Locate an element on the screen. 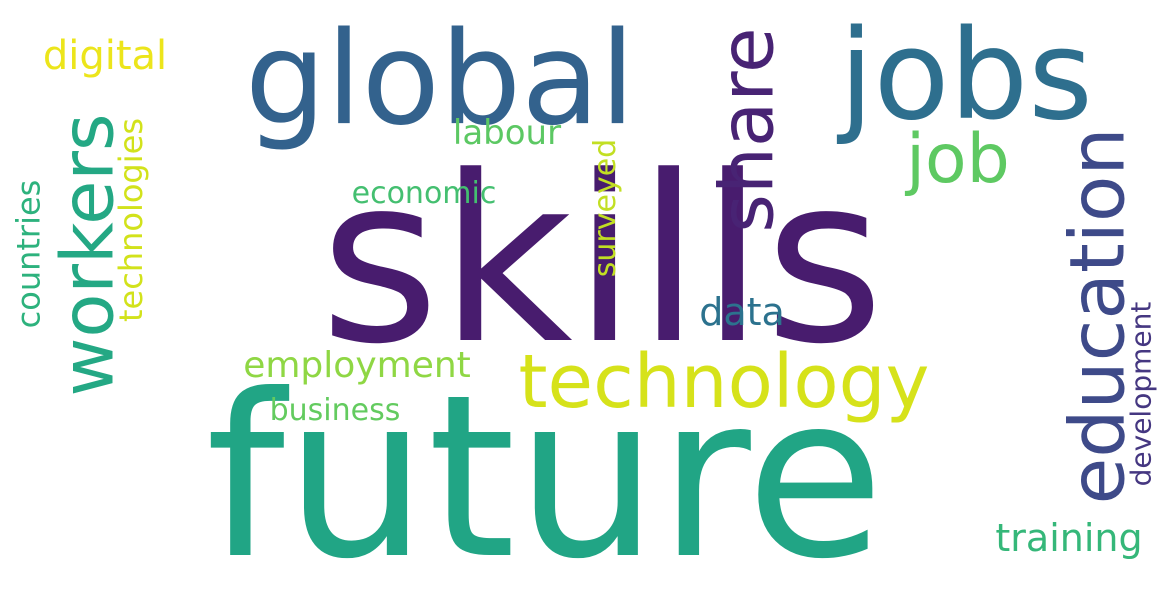  word-economic: economic is located at coordinates (424, 193).